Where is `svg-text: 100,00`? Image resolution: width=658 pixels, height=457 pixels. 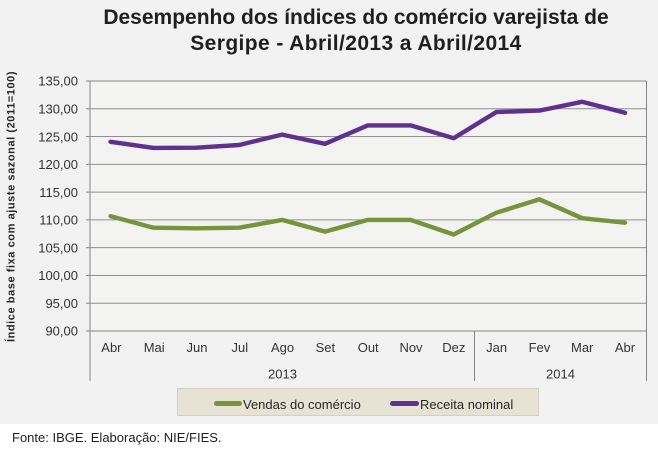
svg-text: 100,00 is located at coordinates (58, 275).